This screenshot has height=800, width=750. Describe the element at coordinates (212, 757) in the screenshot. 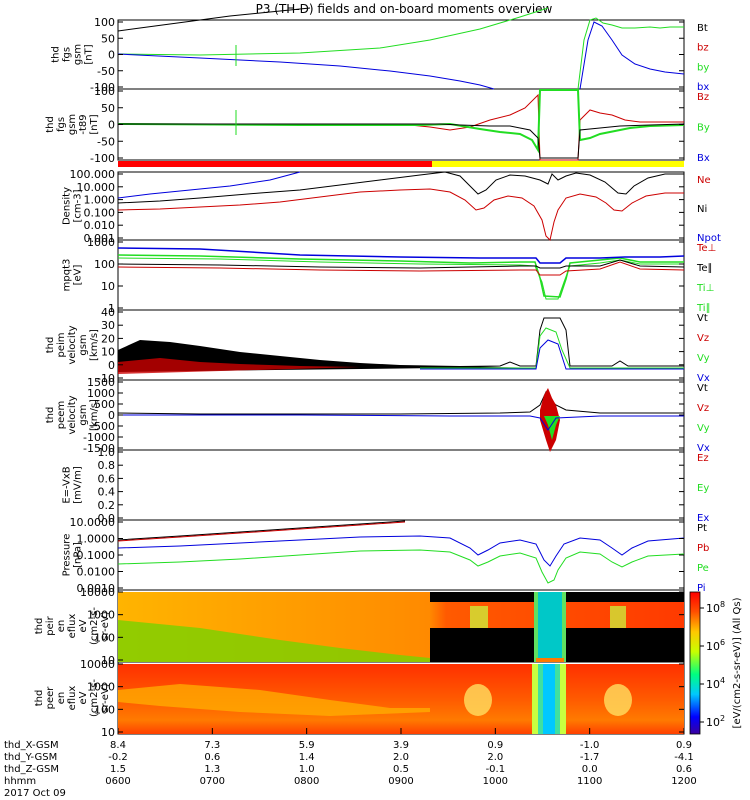

I see `ephemeris-value: 0.6` at that location.